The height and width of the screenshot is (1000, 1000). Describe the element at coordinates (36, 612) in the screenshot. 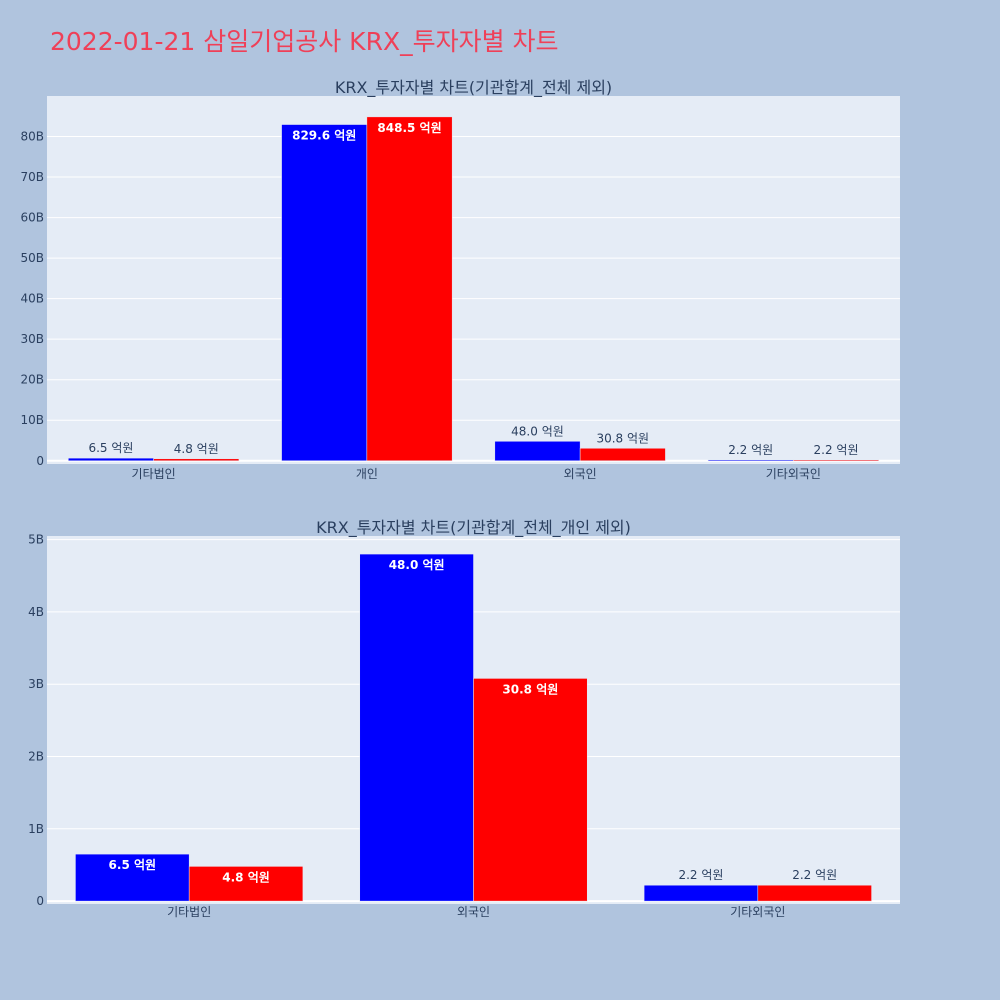

I see `y-tick-label: 4B` at that location.